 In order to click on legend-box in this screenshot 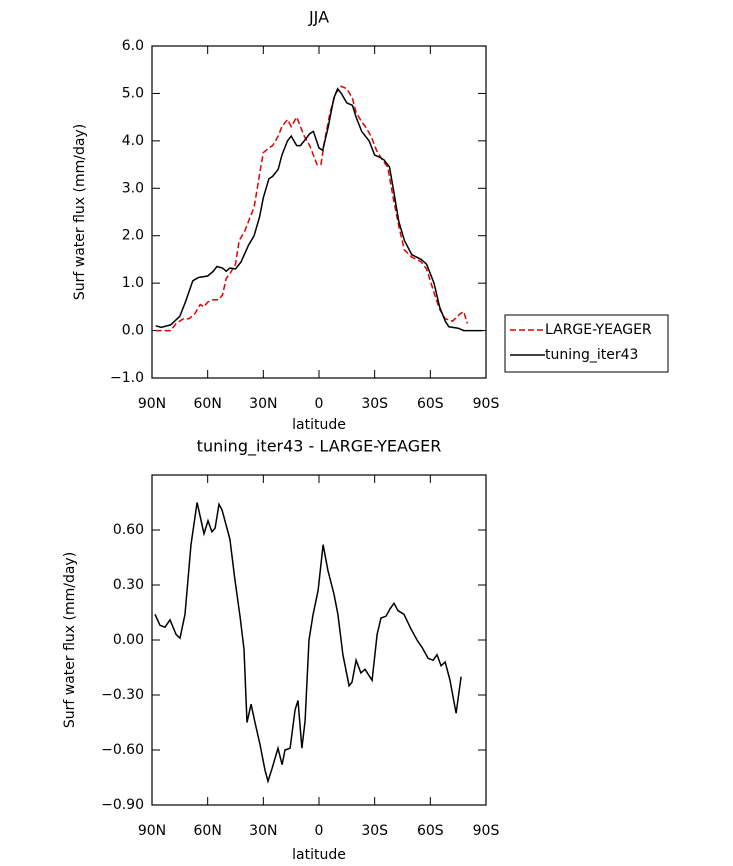, I will do `click(586, 343)`.